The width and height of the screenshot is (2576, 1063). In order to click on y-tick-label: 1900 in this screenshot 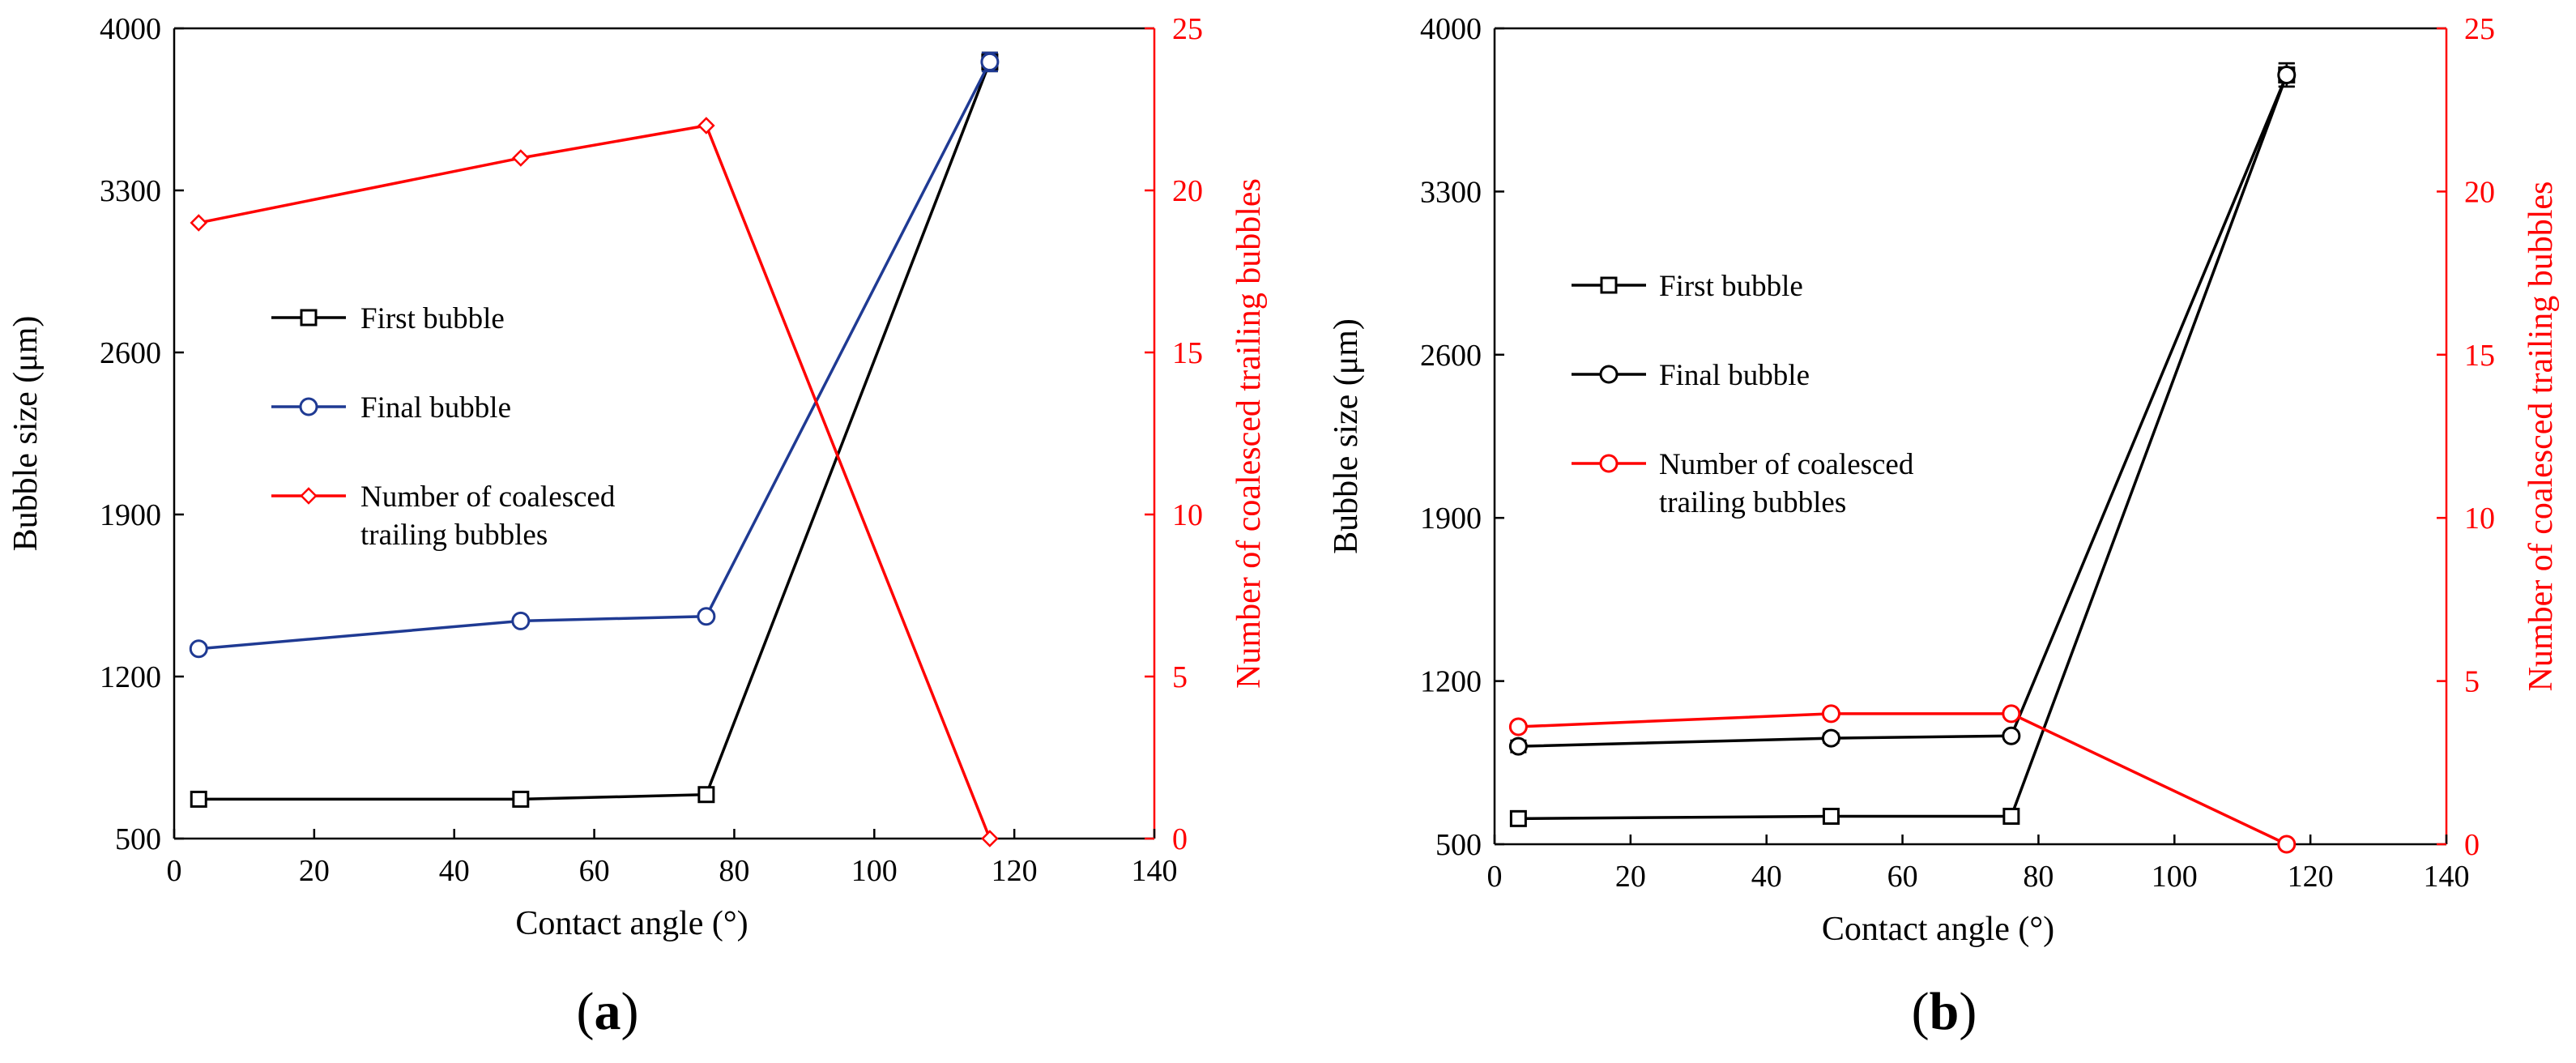, I will do `click(130, 515)`.